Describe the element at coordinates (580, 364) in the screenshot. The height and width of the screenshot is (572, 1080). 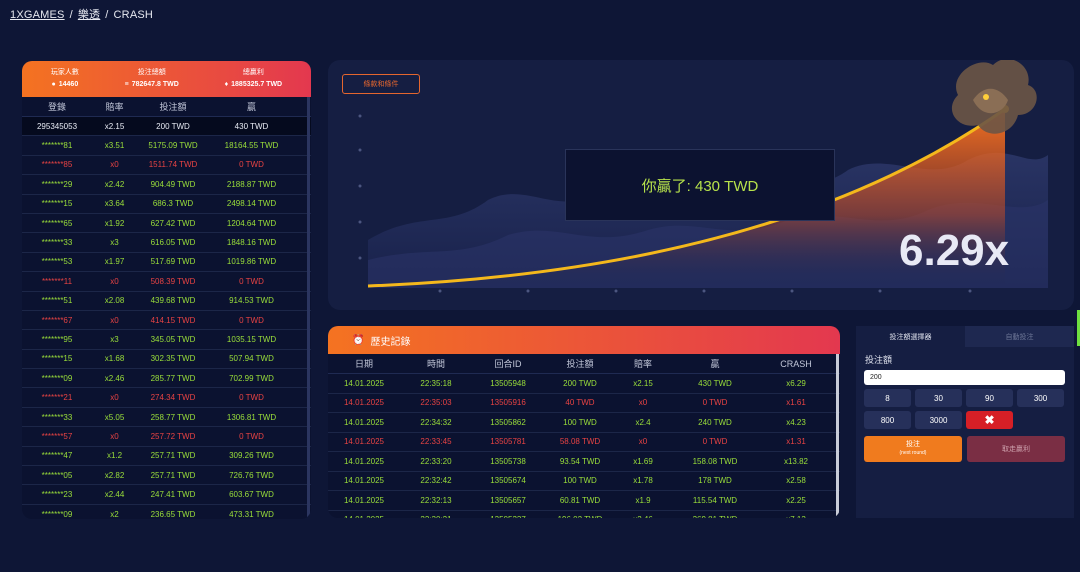
I see `col-bet: 投注額` at that location.